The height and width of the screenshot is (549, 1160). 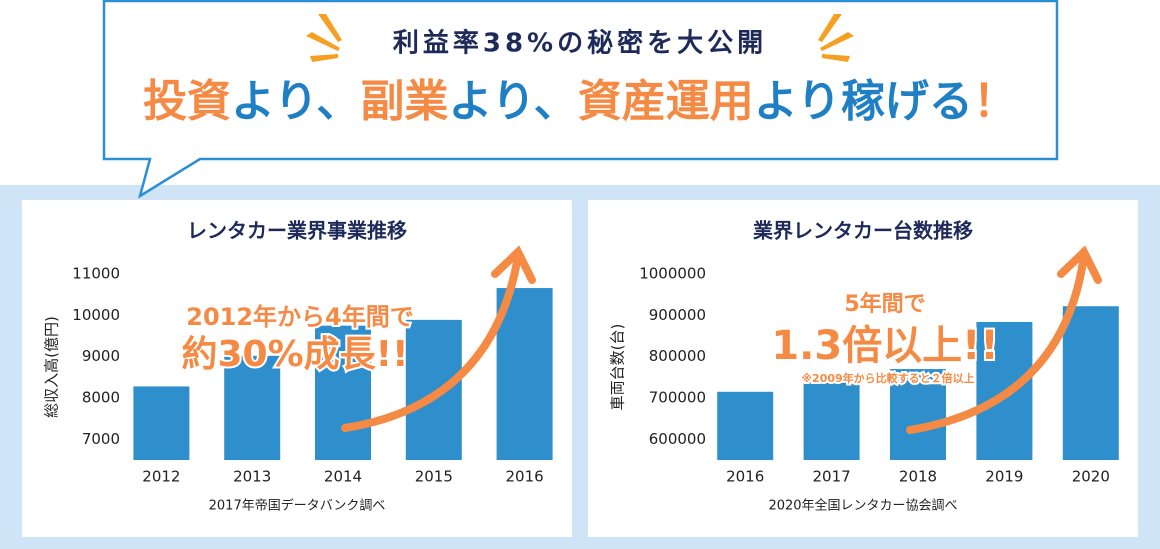 I want to click on sparks, so click(x=580, y=38).